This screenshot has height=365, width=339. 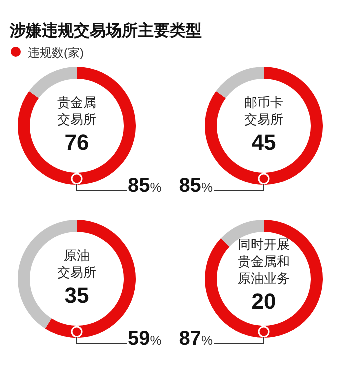 I want to click on text: 同时开展, so click(x=264, y=244).